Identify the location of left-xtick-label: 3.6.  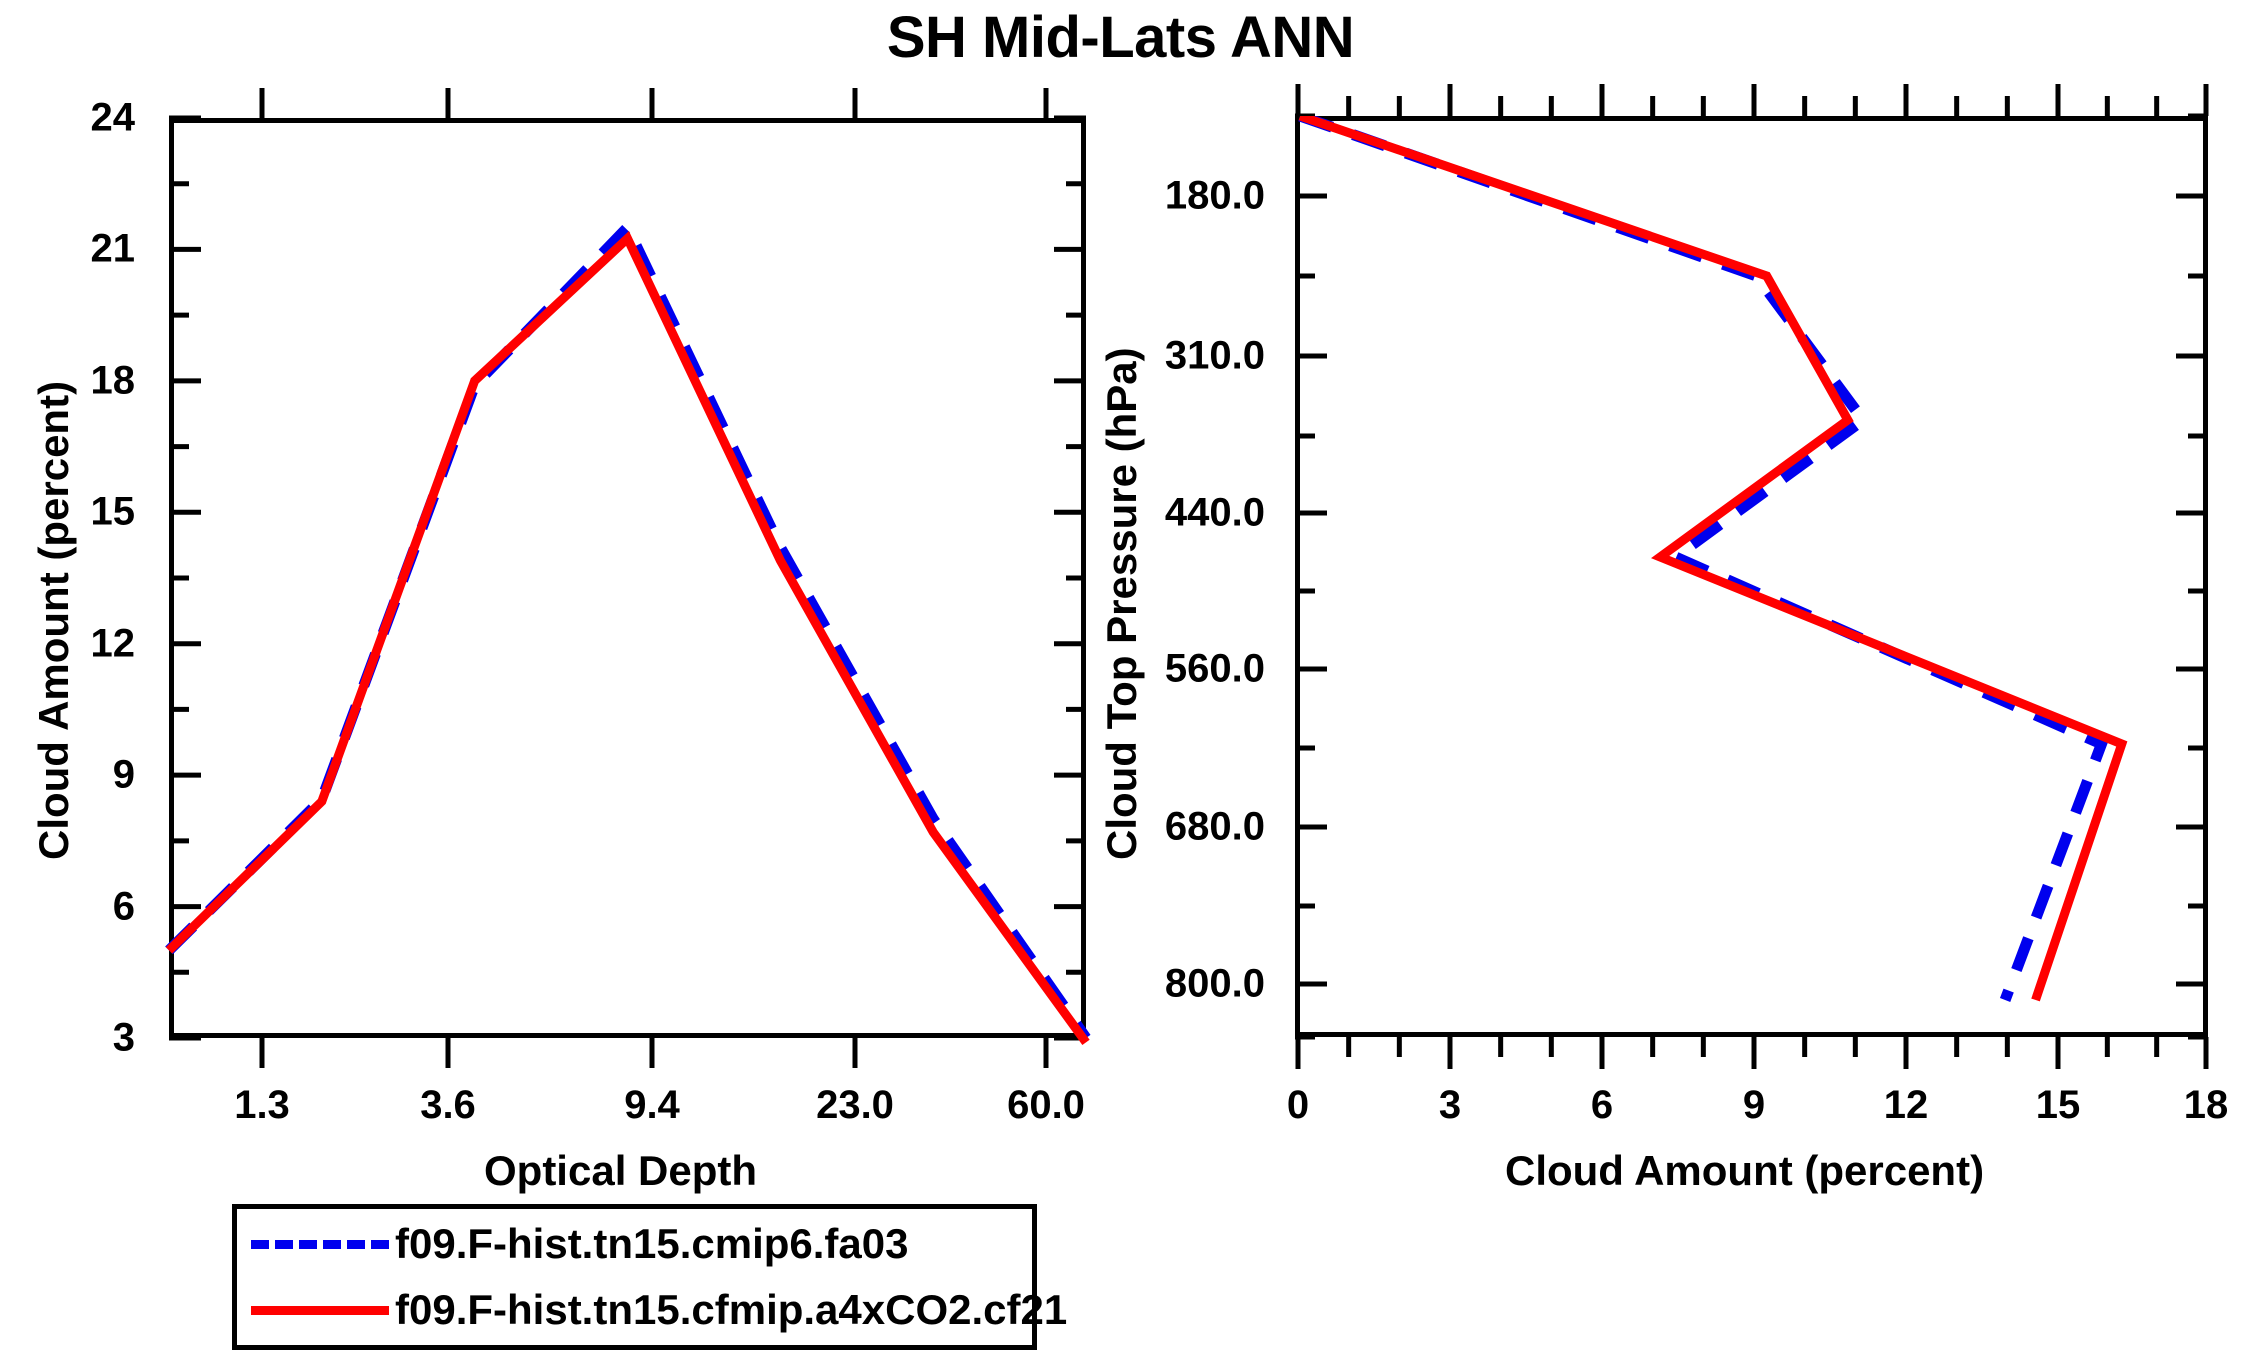
(448, 1105).